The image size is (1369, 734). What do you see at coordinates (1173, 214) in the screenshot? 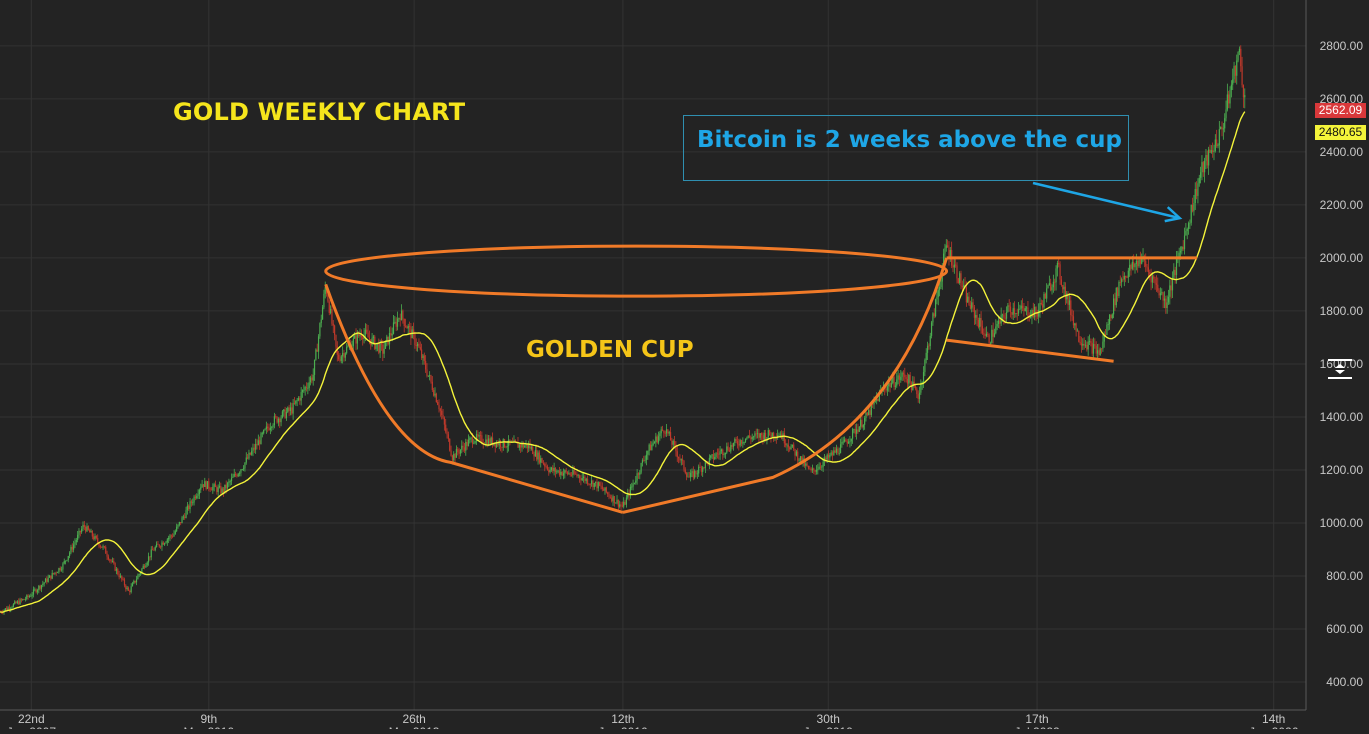
I see `callout-arrow-head` at bounding box center [1173, 214].